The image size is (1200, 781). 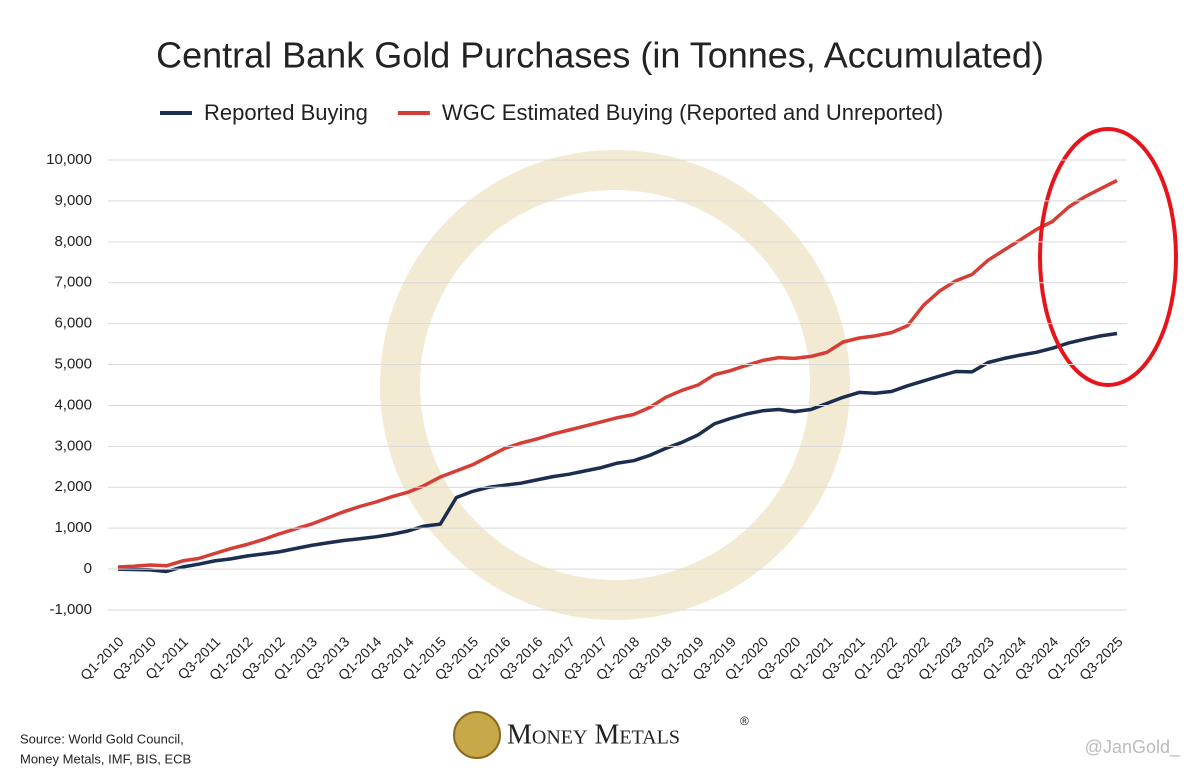 I want to click on logo-mark: ®, so click(x=744, y=721).